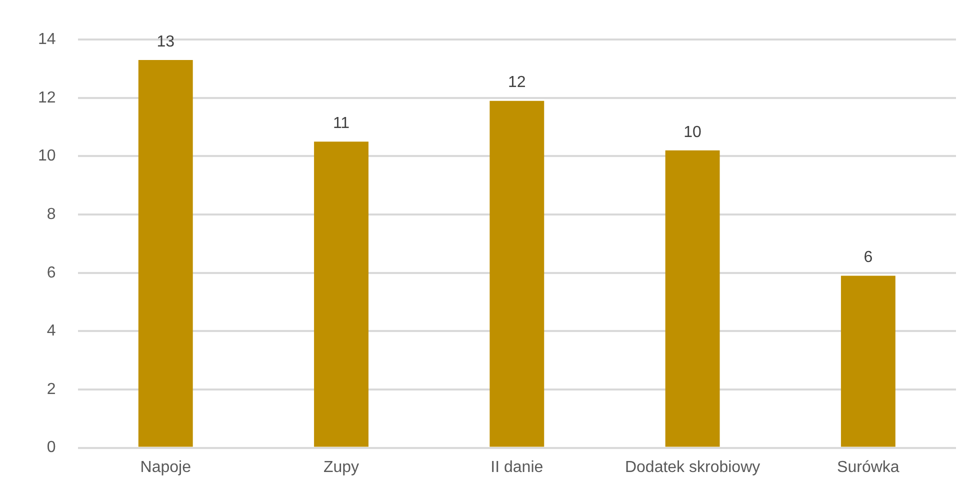 The height and width of the screenshot is (495, 964). I want to click on y-tick-label: 0, so click(51, 447).